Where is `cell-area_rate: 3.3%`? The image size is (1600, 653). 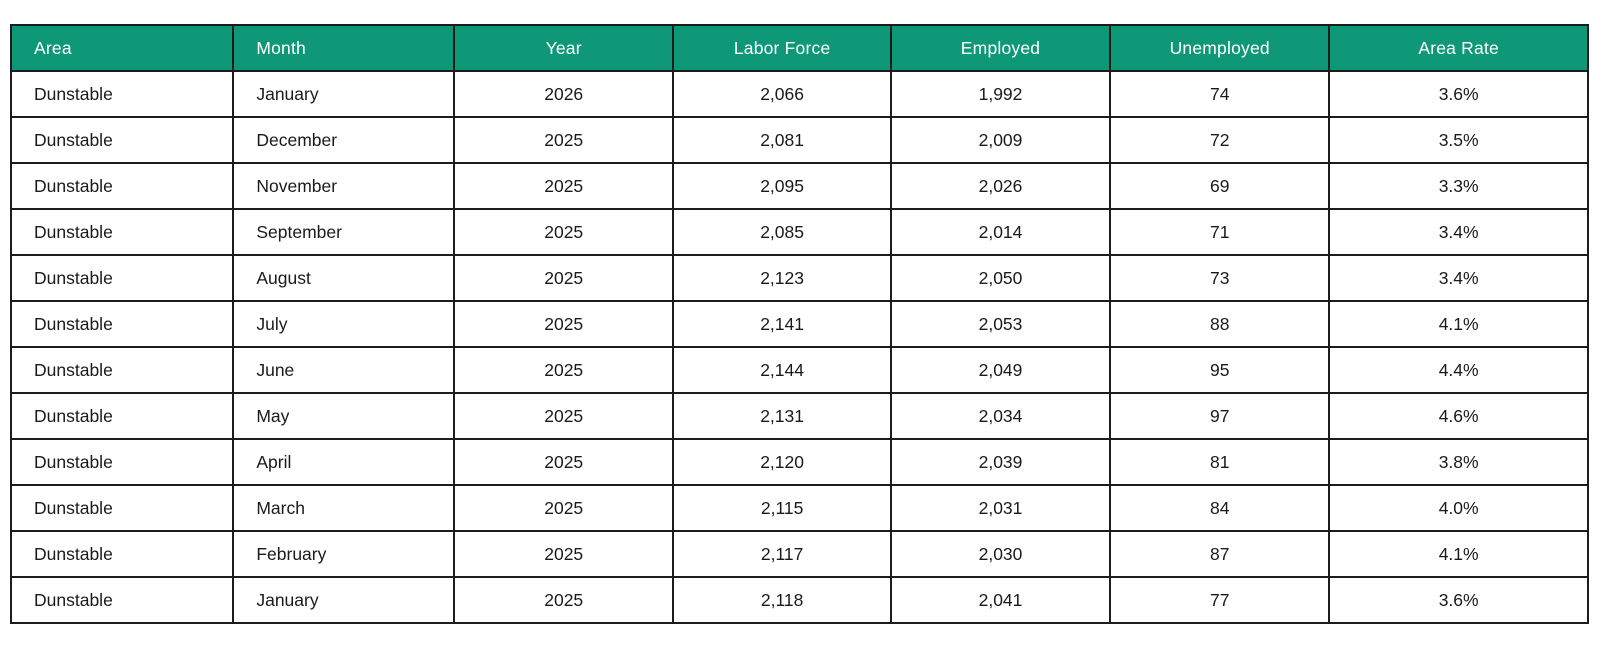 cell-area_rate: 3.3% is located at coordinates (1458, 186).